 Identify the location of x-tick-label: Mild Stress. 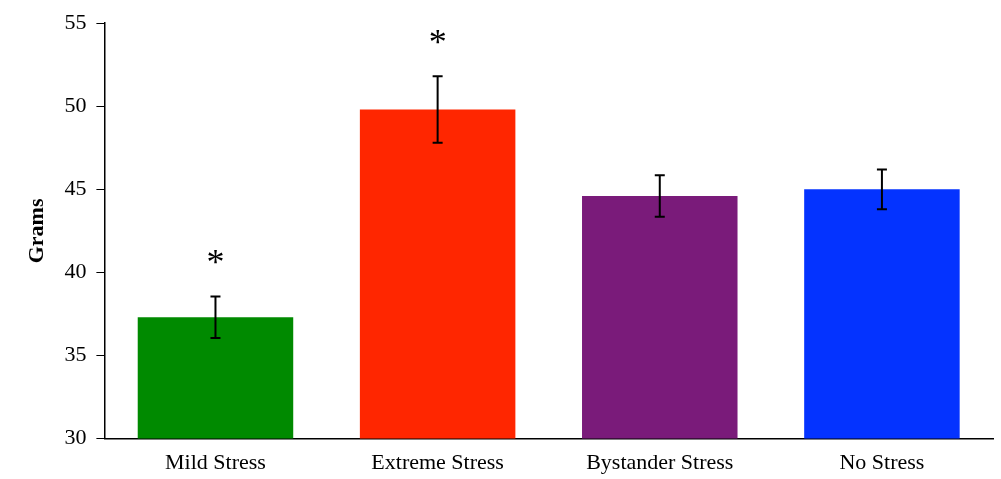
(215, 461).